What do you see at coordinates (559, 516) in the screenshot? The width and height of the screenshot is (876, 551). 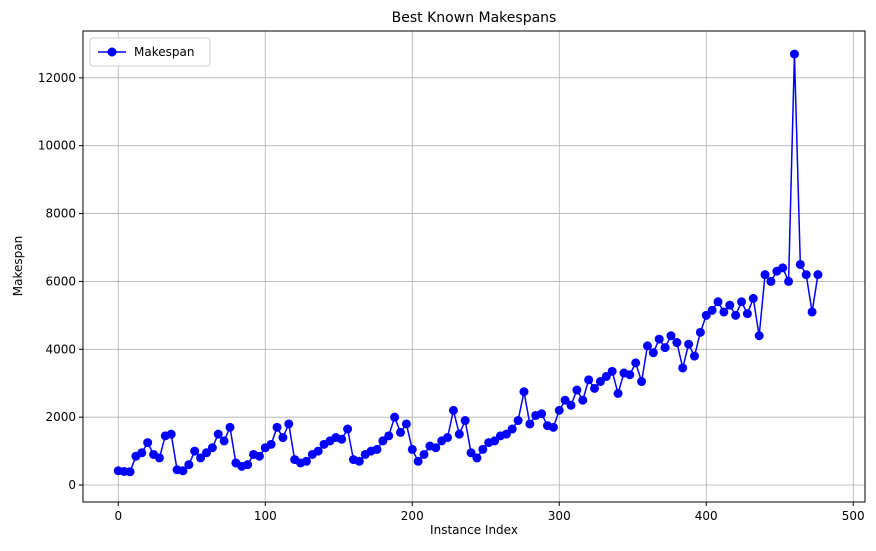 I see `x-tick-label: 300` at bounding box center [559, 516].